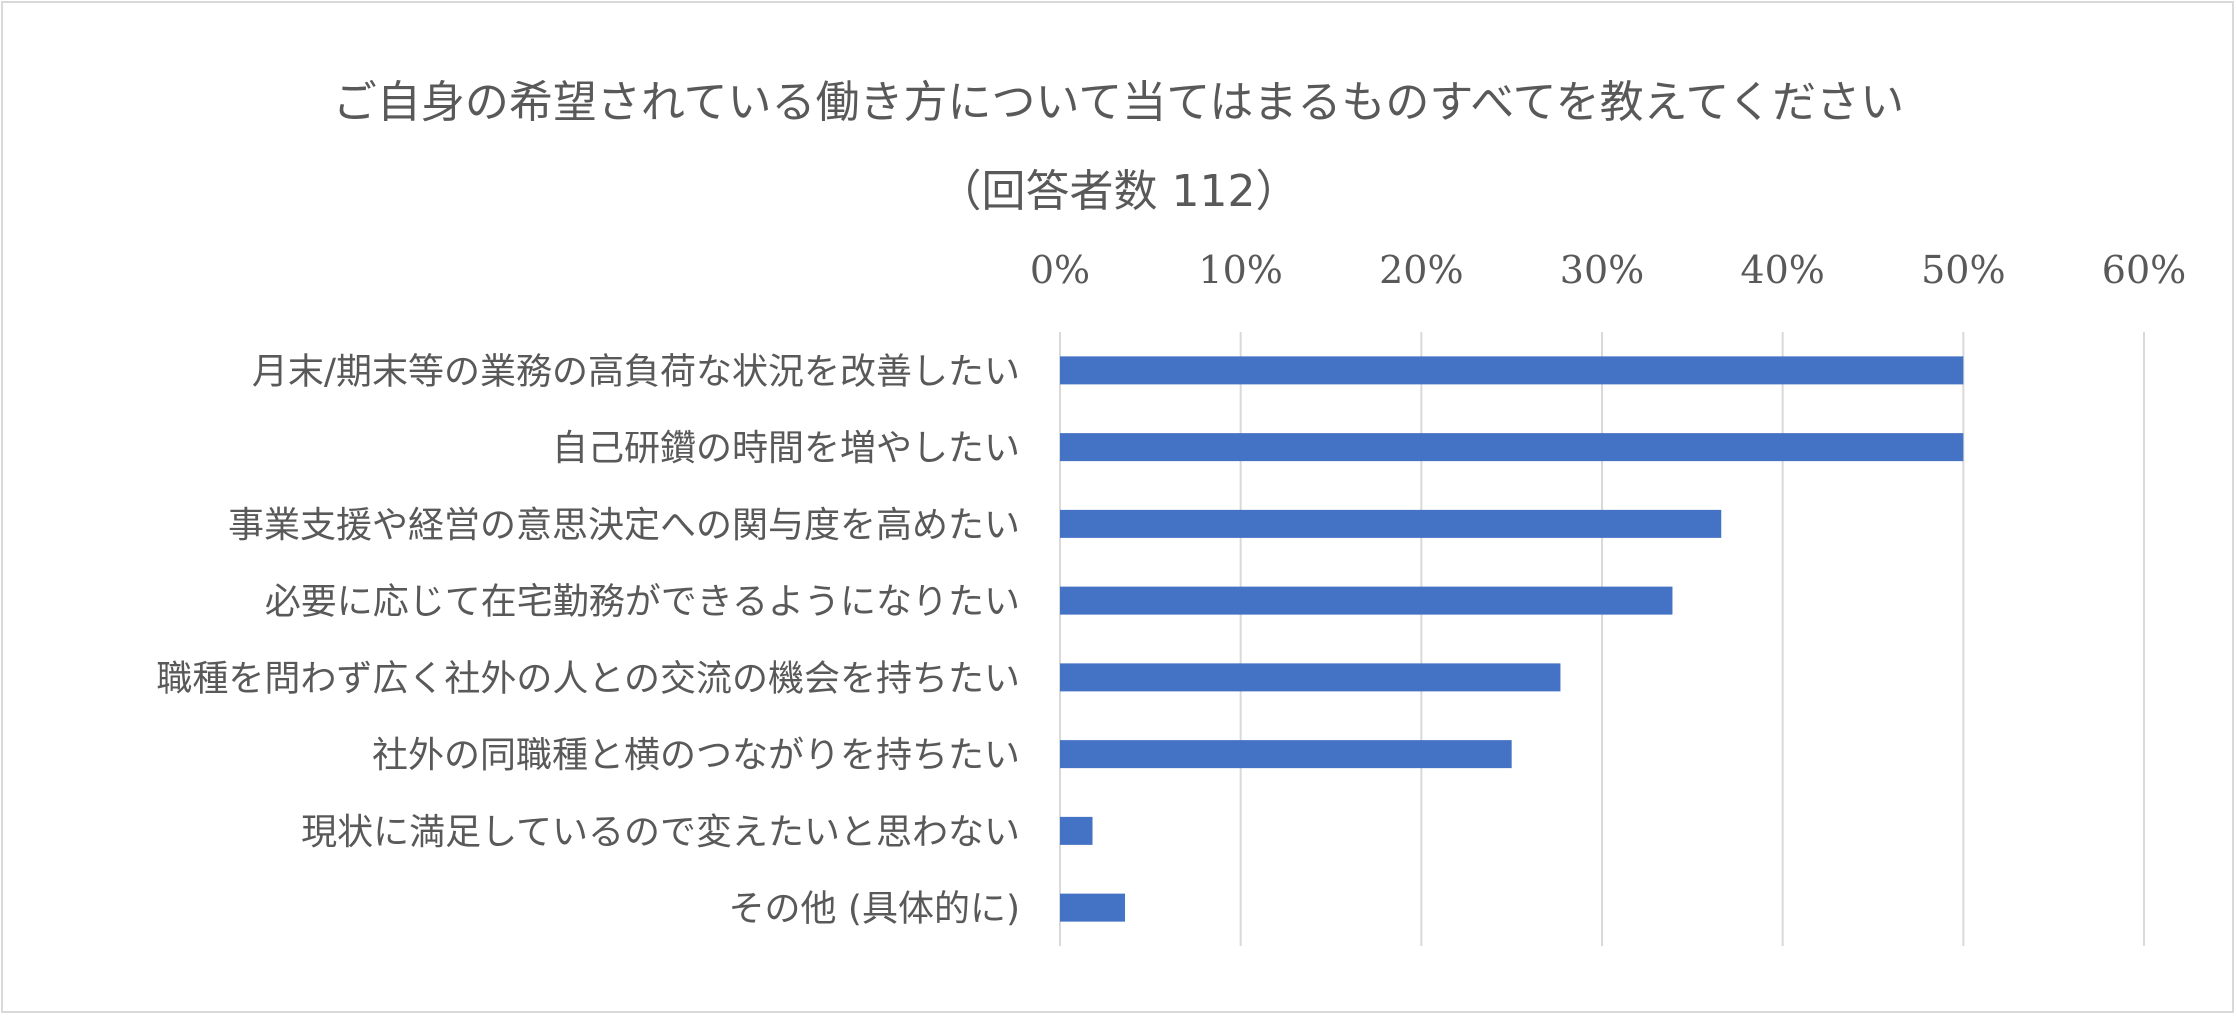  What do you see at coordinates (1602, 270) in the screenshot?
I see `x-tick-label: 30%` at bounding box center [1602, 270].